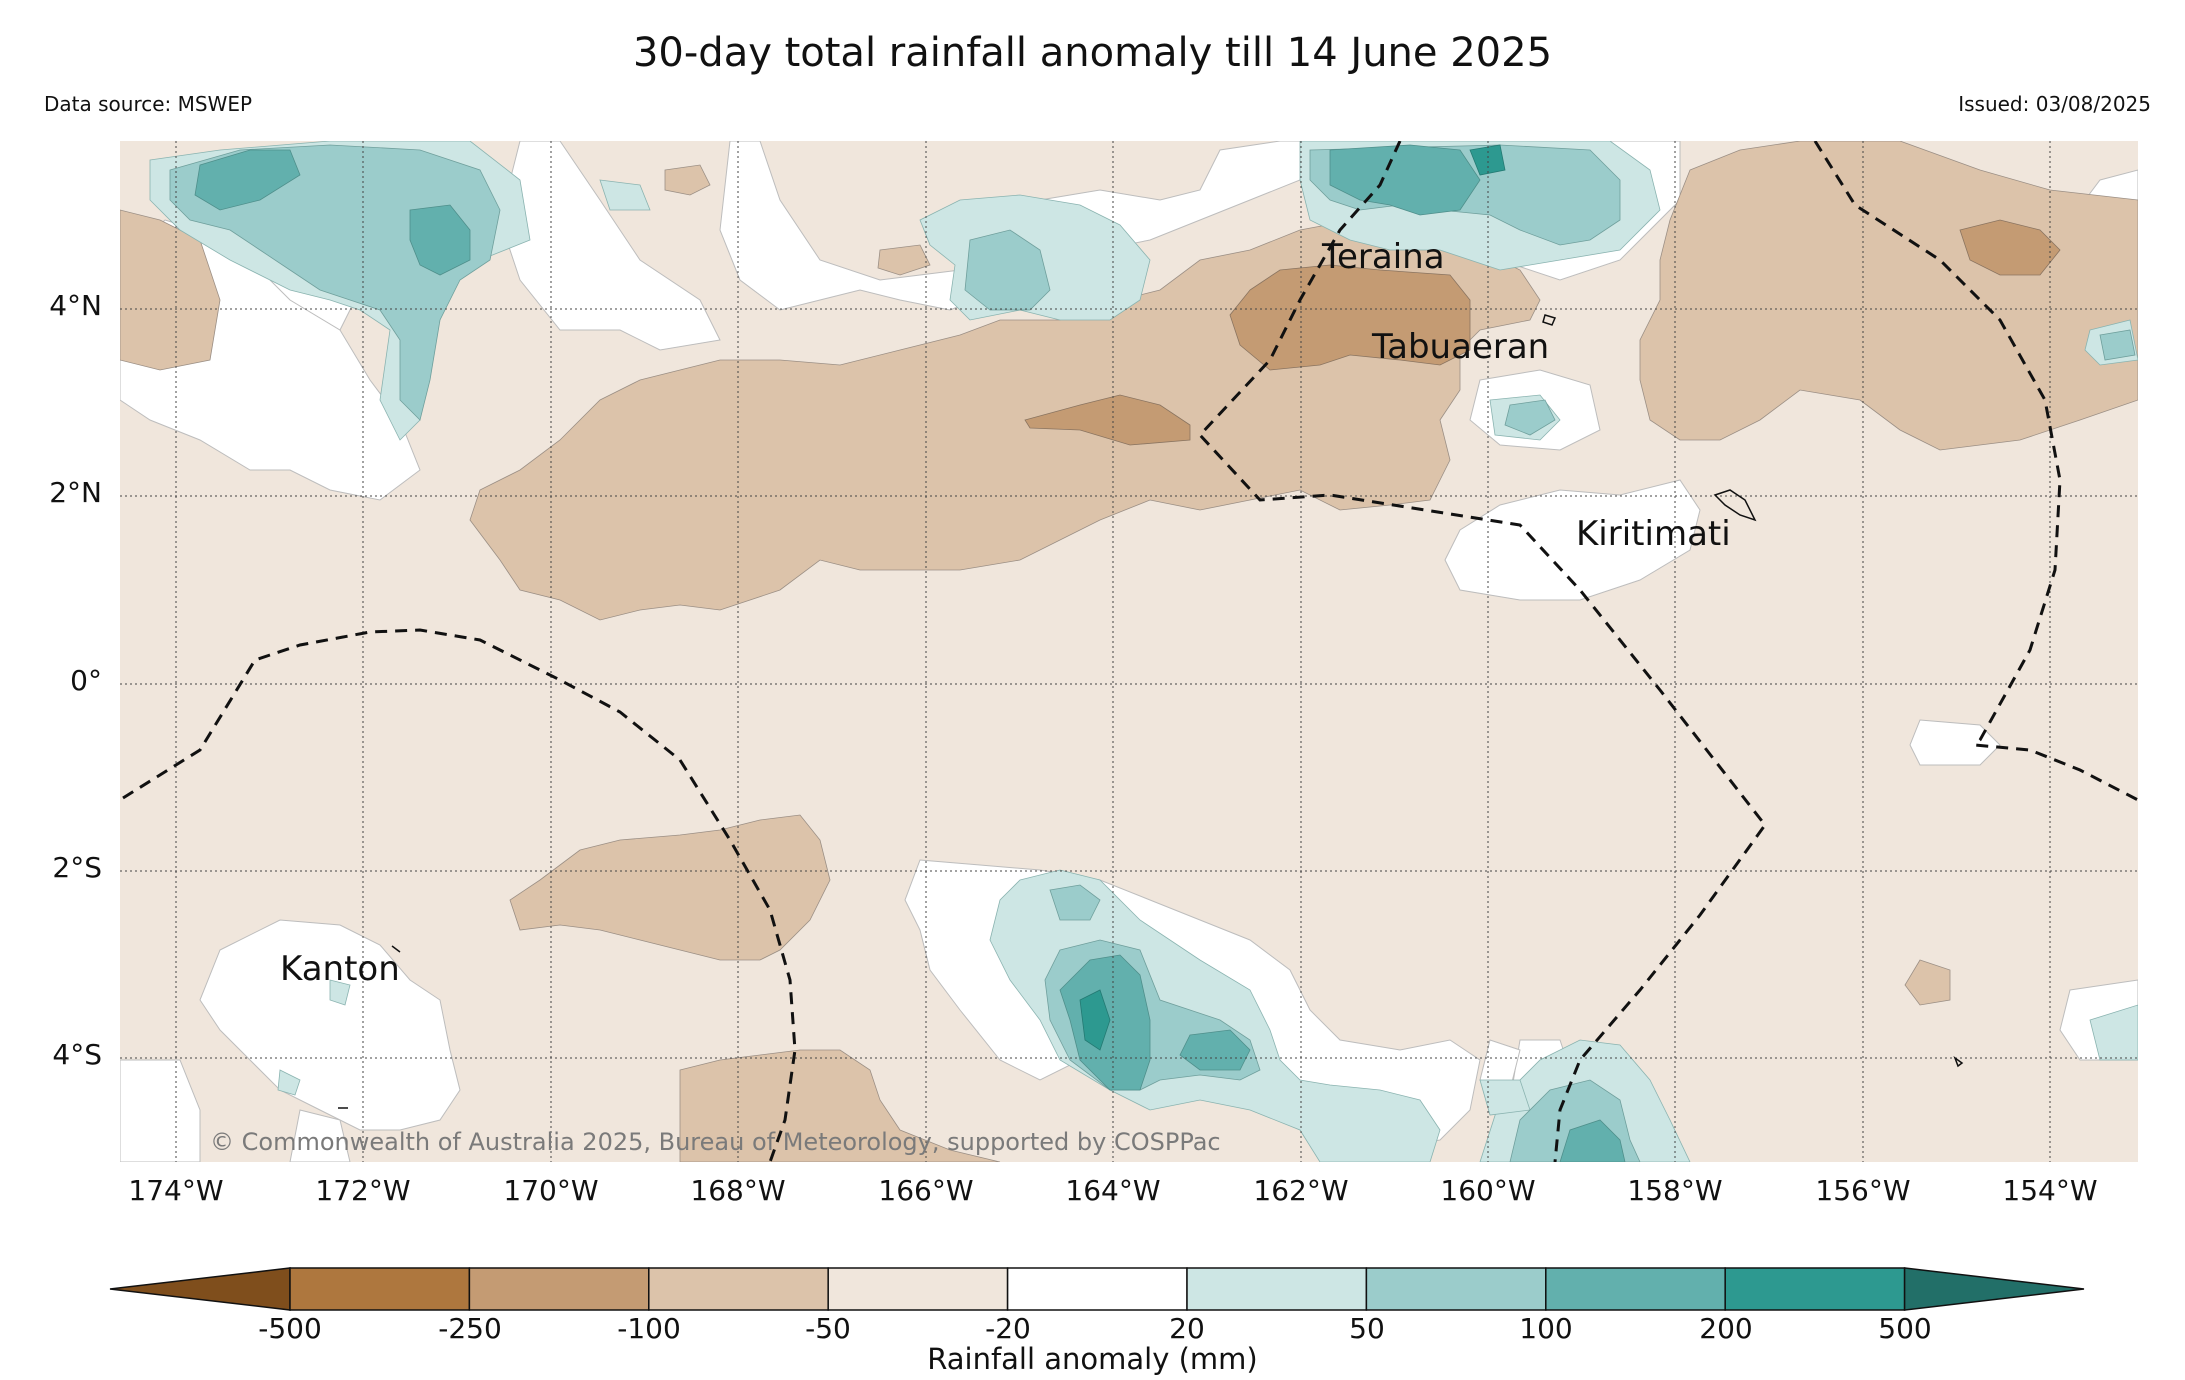 This screenshot has height=1380, width=2185. What do you see at coordinates (176, 1190) in the screenshot?
I see `lon-label-174w: 174°W` at bounding box center [176, 1190].